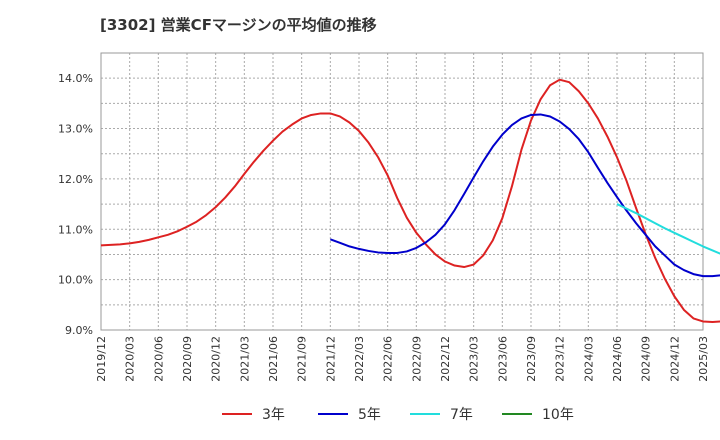 The width and height of the screenshot is (720, 440). I want to click on x-tick-label: 2021/09, so click(302, 359).